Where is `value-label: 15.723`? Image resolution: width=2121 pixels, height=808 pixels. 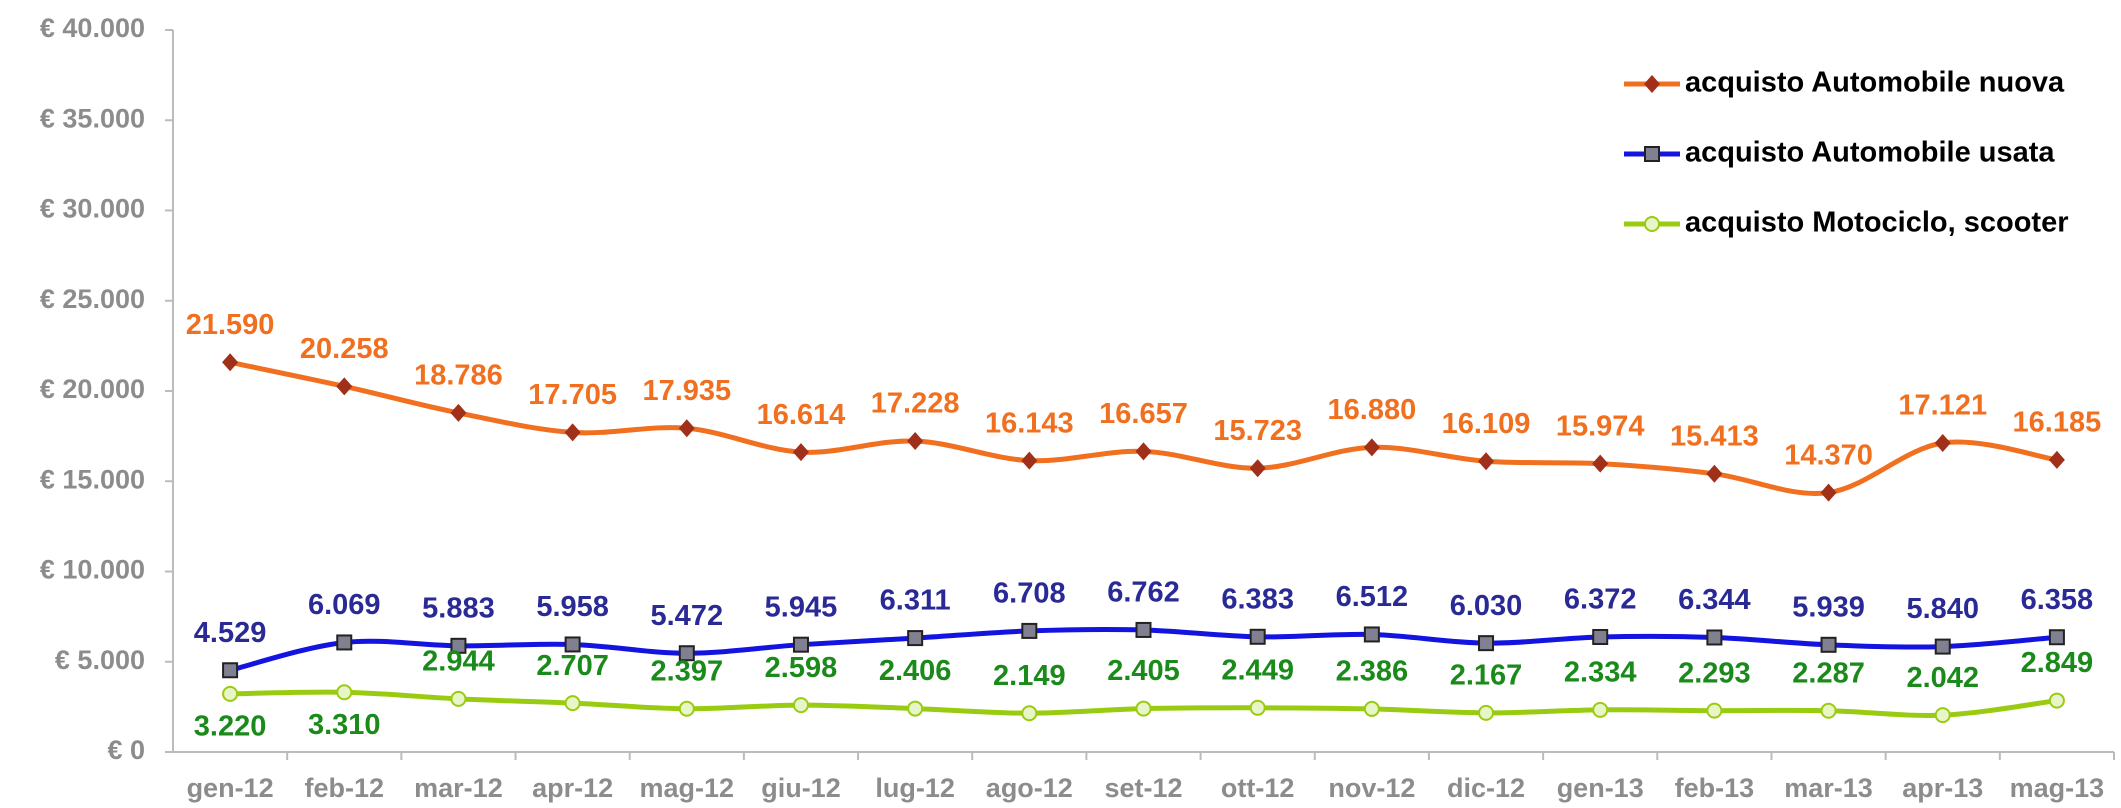
value-label: 15.723 is located at coordinates (1257, 431).